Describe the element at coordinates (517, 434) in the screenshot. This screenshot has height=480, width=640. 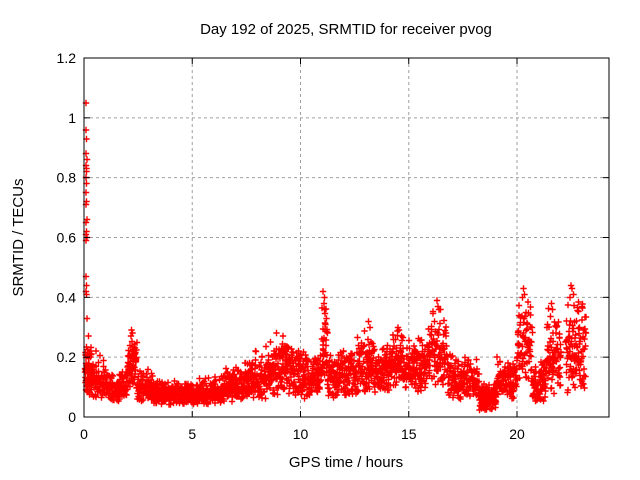
I see `x-tick-label: 20` at that location.